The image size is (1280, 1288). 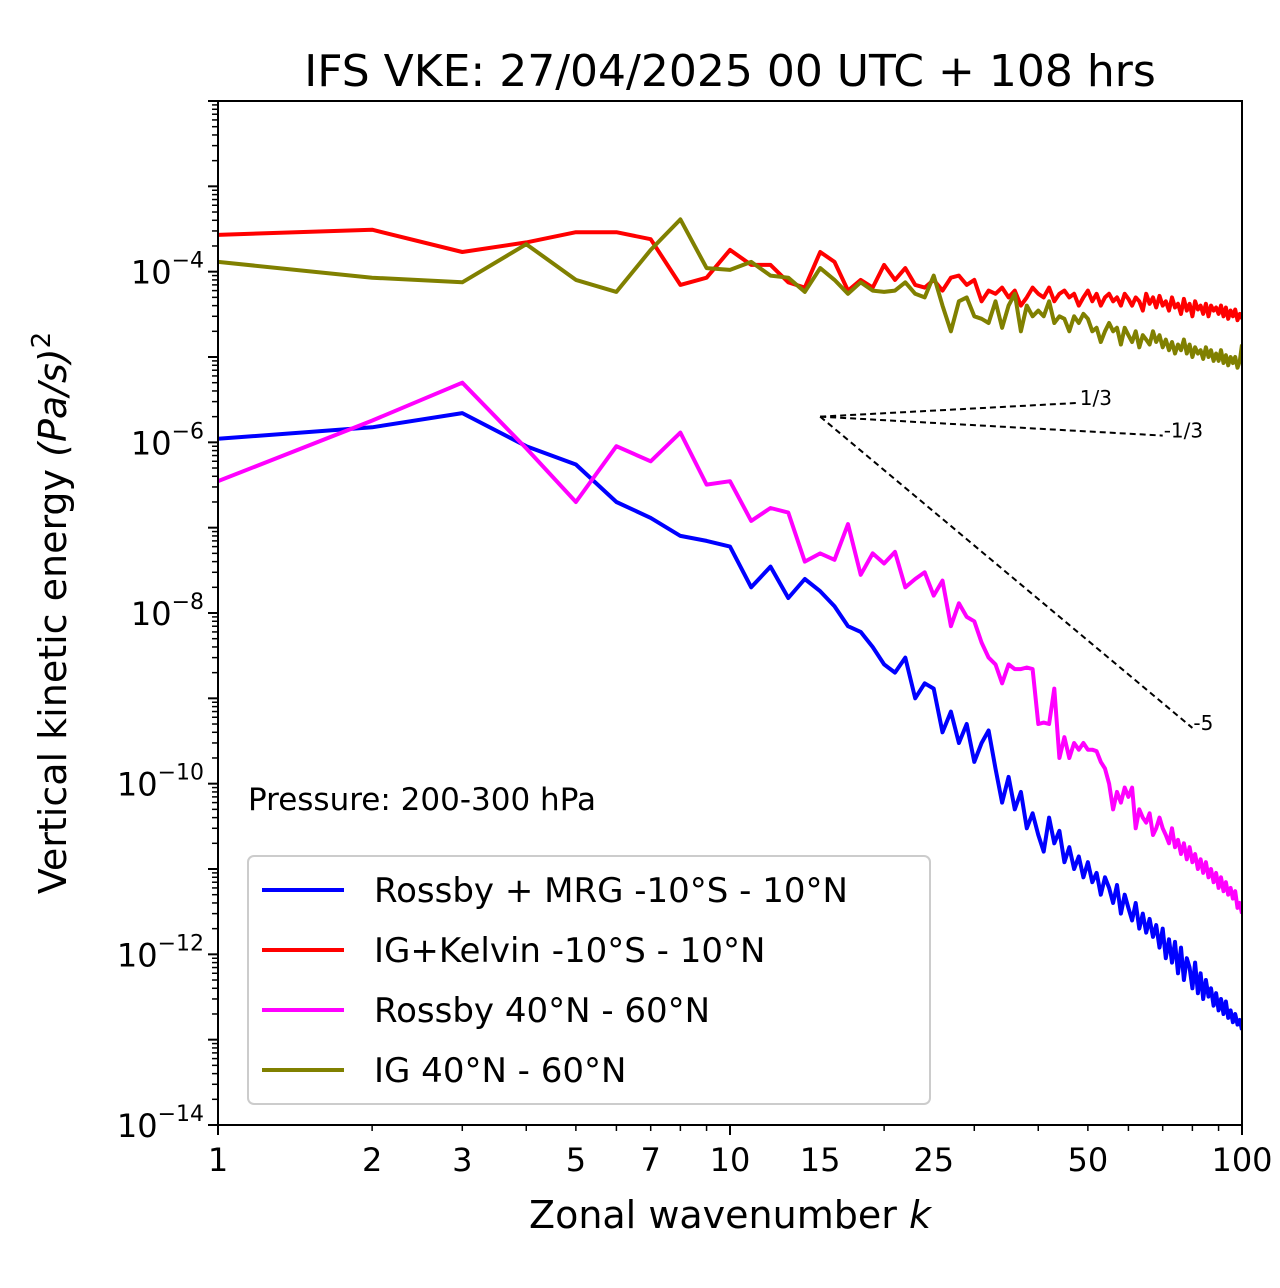 What do you see at coordinates (53, 402) in the screenshot?
I see `y-axis-label-units: (Pa/s)` at bounding box center [53, 402].